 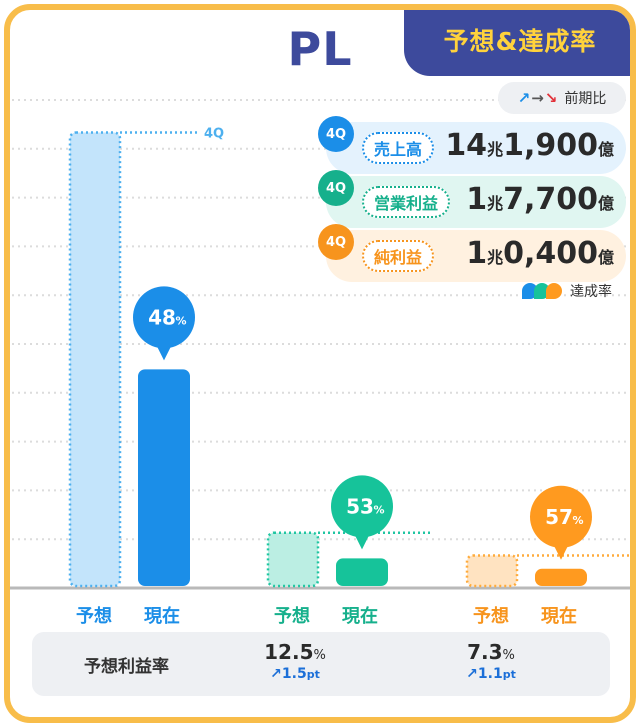 I want to click on kpi-operating-profit: 4Q 営業利益 1兆7,700億, so click(x=472, y=199).